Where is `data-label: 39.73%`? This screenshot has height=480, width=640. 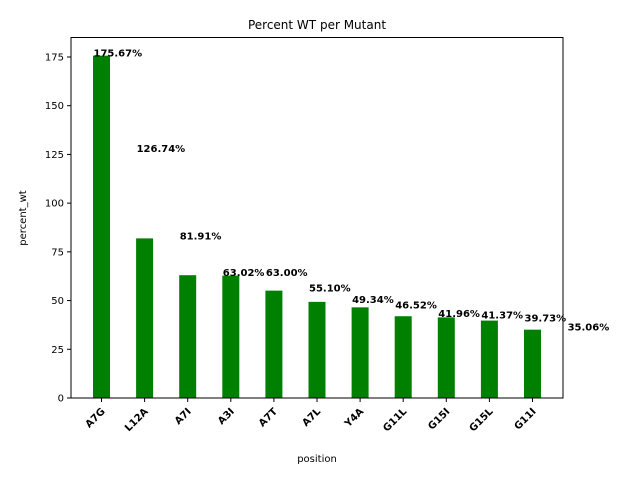
data-label: 39.73% is located at coordinates (546, 319).